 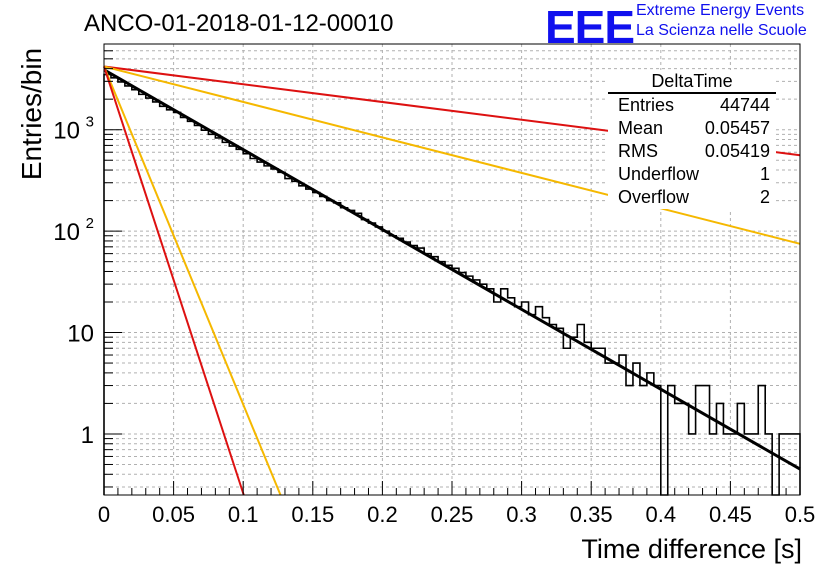 I want to click on x-tick-label: 0.15, so click(x=312, y=514).